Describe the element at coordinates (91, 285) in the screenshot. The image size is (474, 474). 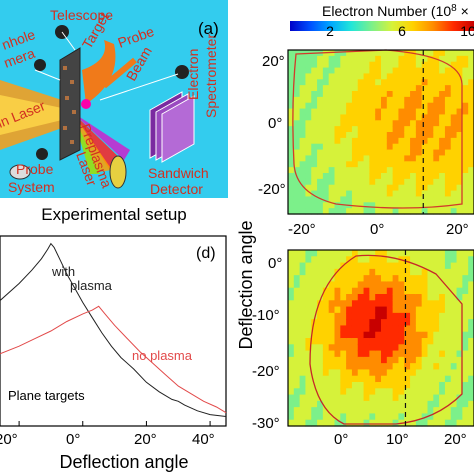
I see `with-plasma-label-2: plasma` at that location.